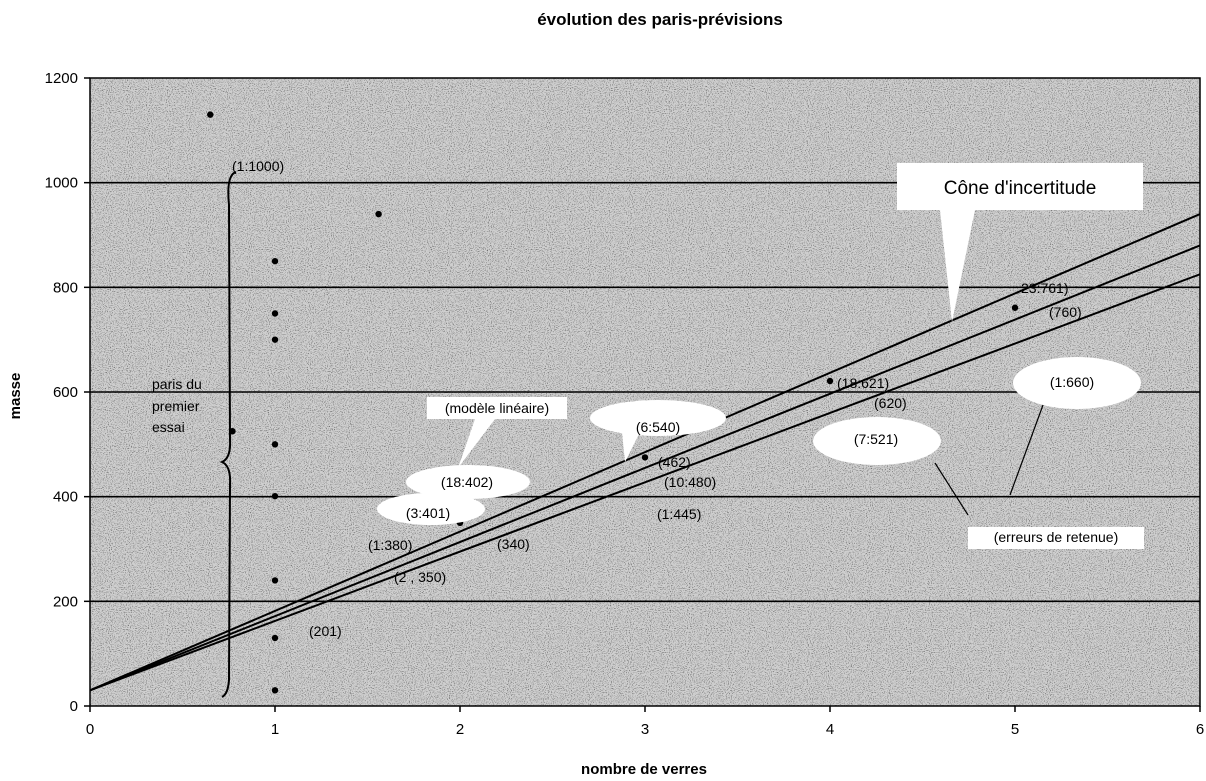  What do you see at coordinates (65, 287) in the screenshot?
I see `y-tick-label: 800` at bounding box center [65, 287].